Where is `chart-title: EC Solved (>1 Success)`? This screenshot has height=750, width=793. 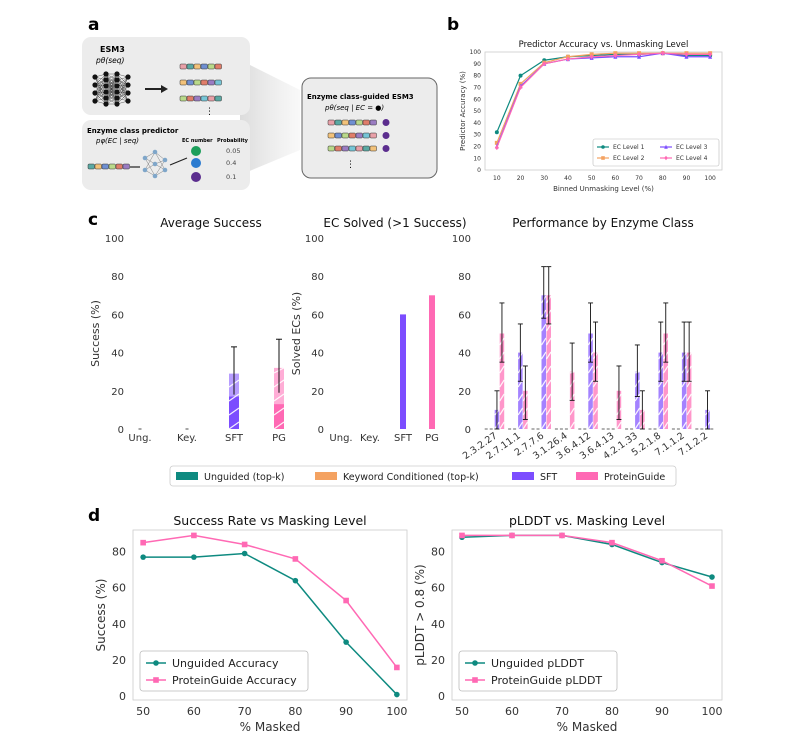 chart-title: EC Solved (>1 Success) is located at coordinates (394, 223).